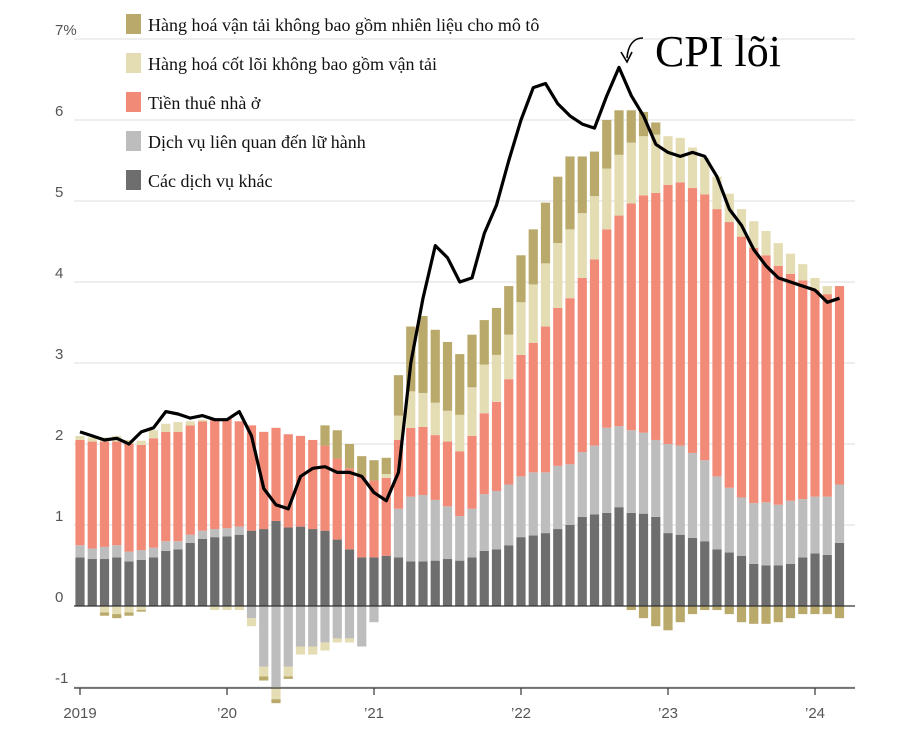 The width and height of the screenshot is (918, 739). Describe the element at coordinates (79, 713) in the screenshot. I see `x-tick-label: 2019` at that location.